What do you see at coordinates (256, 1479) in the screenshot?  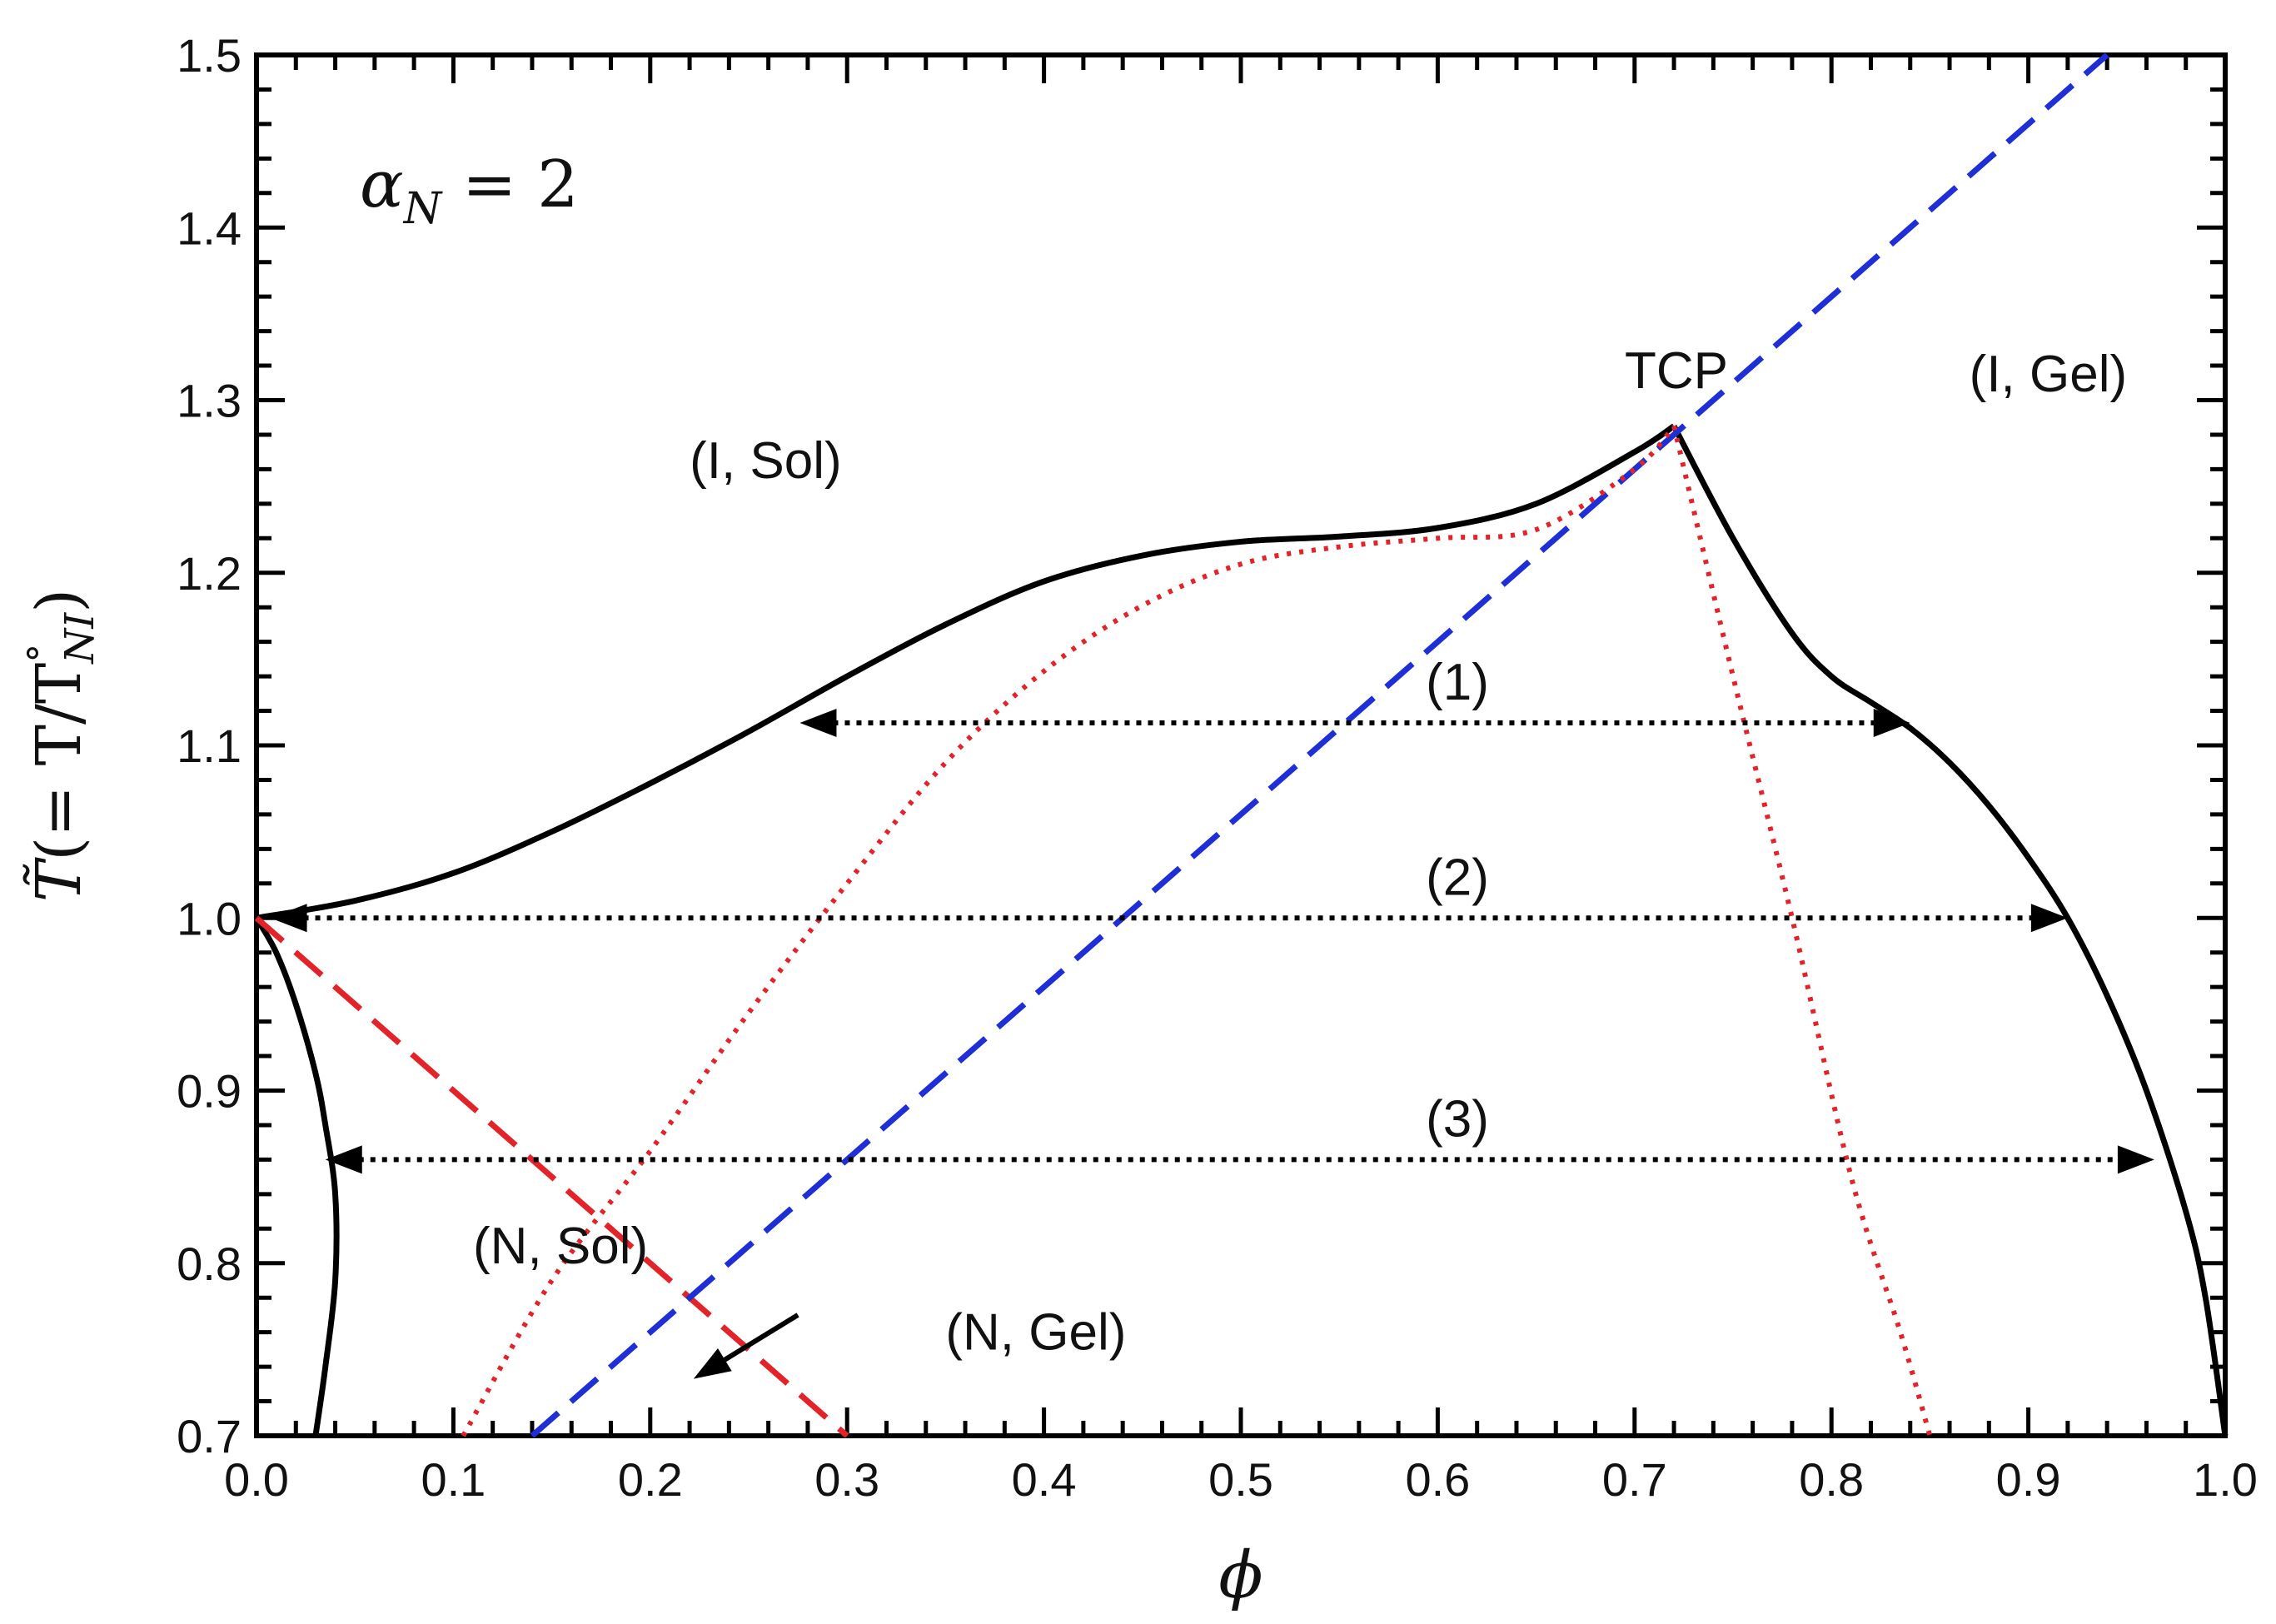 I see `x-tick-label: 0.0` at bounding box center [256, 1479].